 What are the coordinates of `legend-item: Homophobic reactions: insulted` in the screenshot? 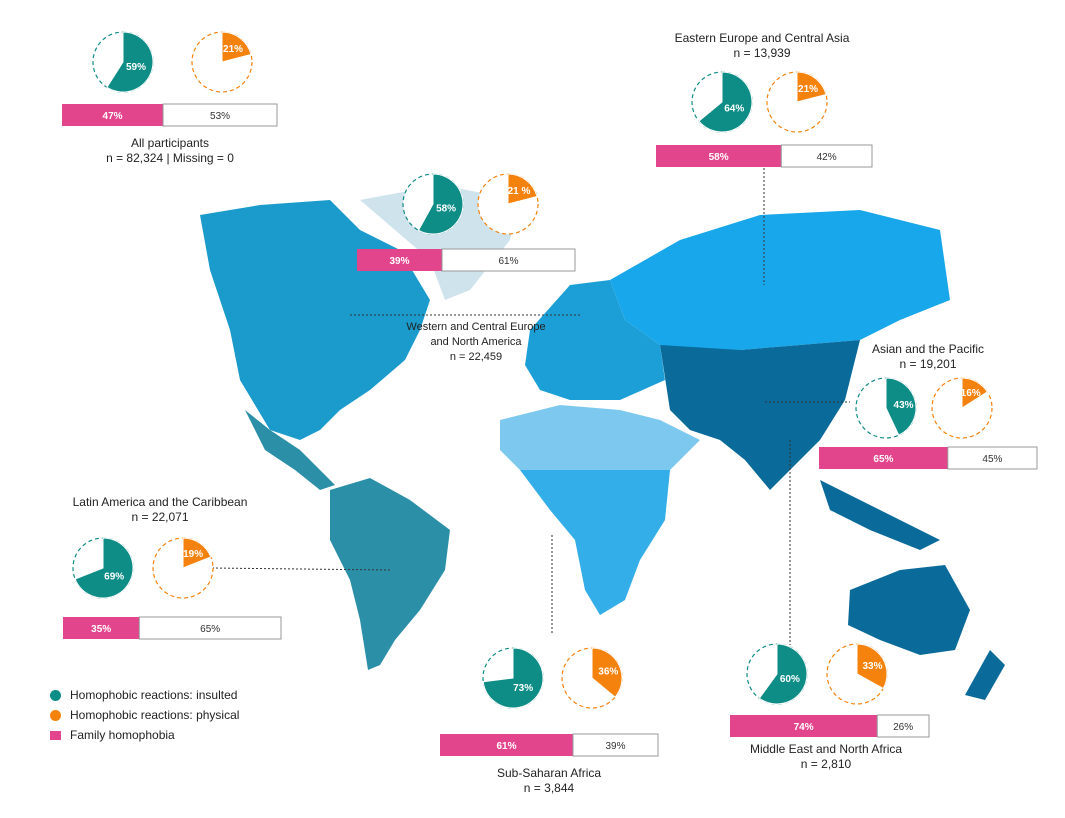 It's located at (143, 695).